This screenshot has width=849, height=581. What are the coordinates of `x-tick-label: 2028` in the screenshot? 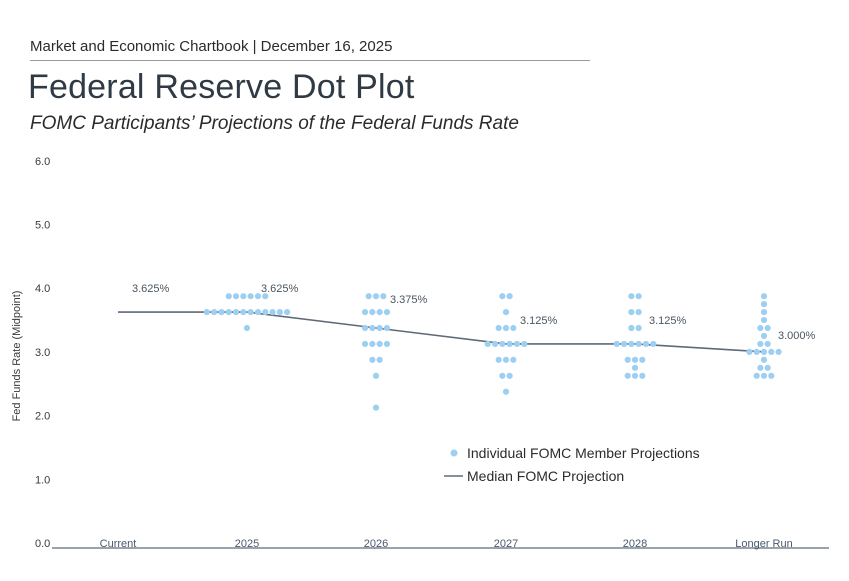 It's located at (635, 544).